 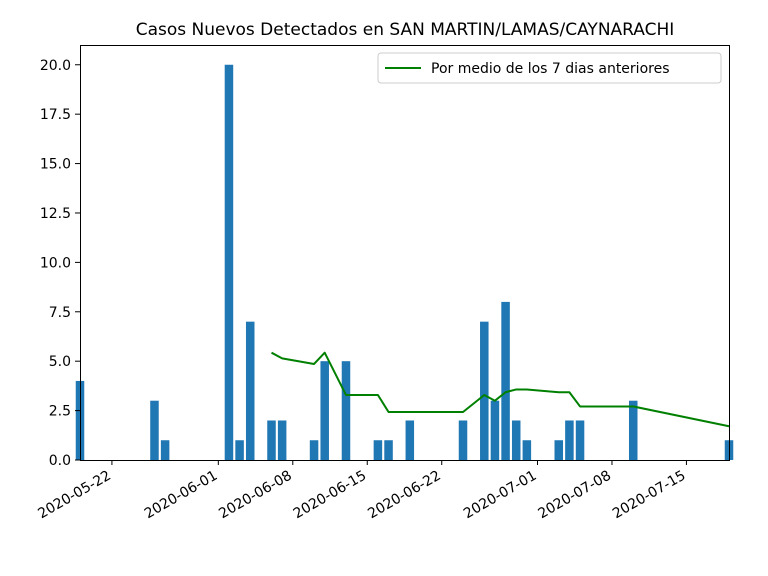 I want to click on x-tick-label: 2020-05-22, so click(x=74, y=495).